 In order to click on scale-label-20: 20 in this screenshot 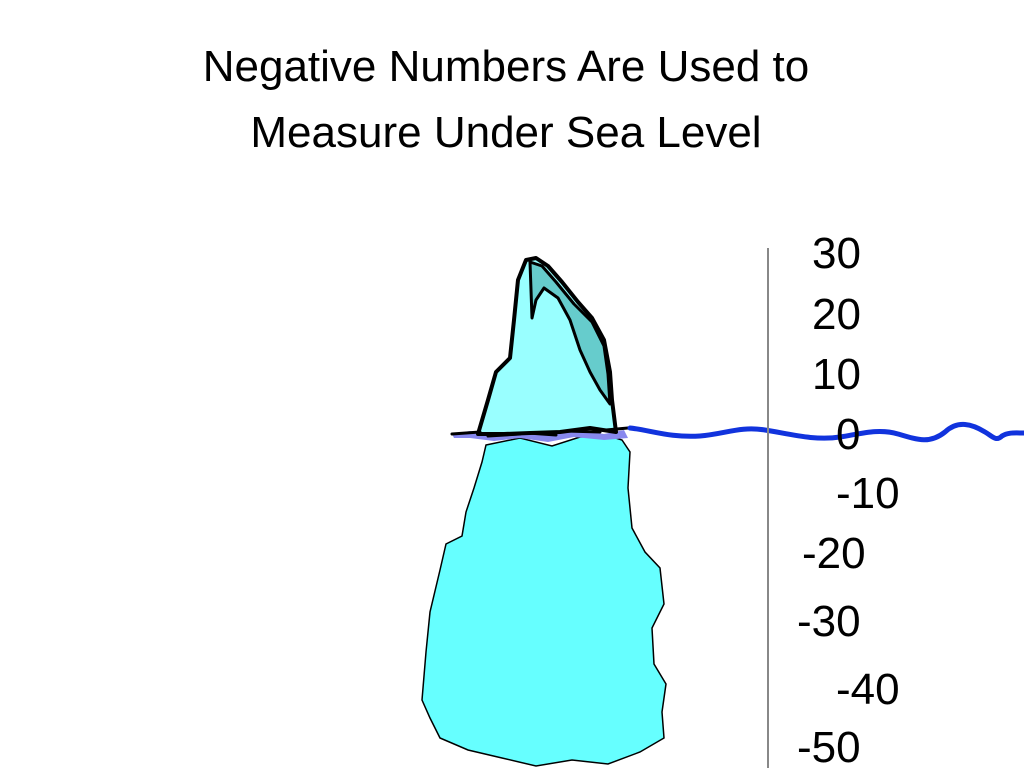, I will do `click(836, 314)`.